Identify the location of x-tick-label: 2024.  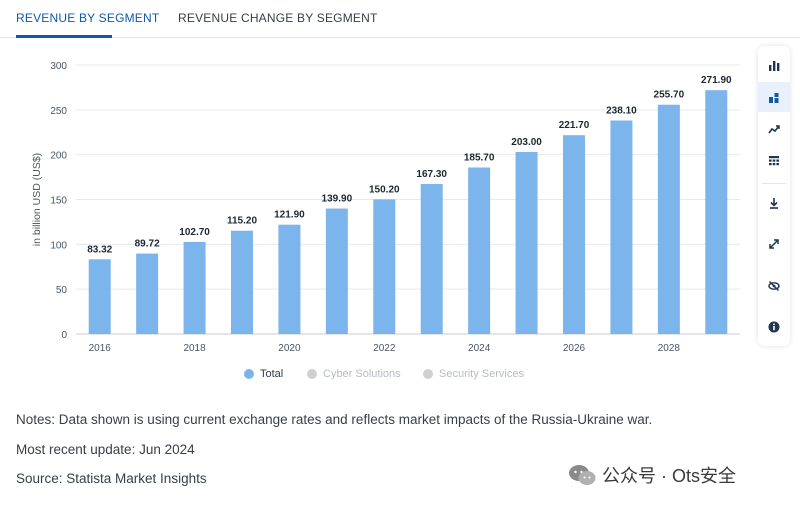
(479, 348).